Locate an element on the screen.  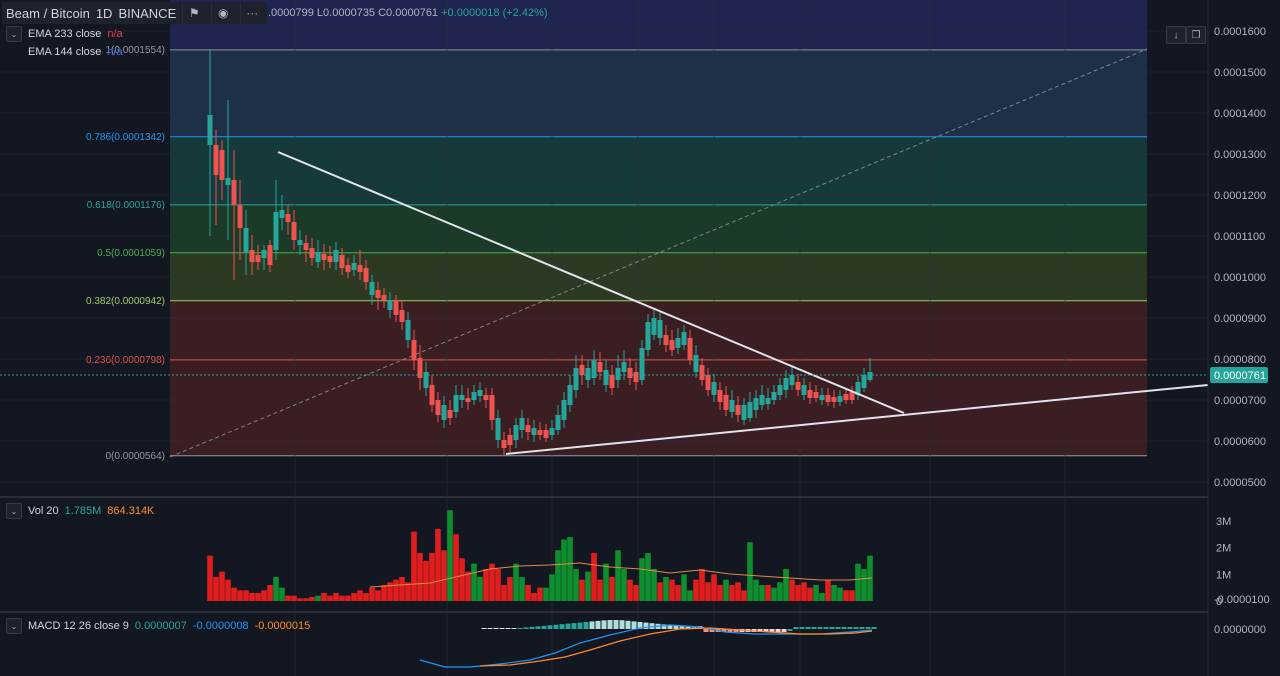
fib-level-label: 0.618(0.0001176) is located at coordinates (126, 205).